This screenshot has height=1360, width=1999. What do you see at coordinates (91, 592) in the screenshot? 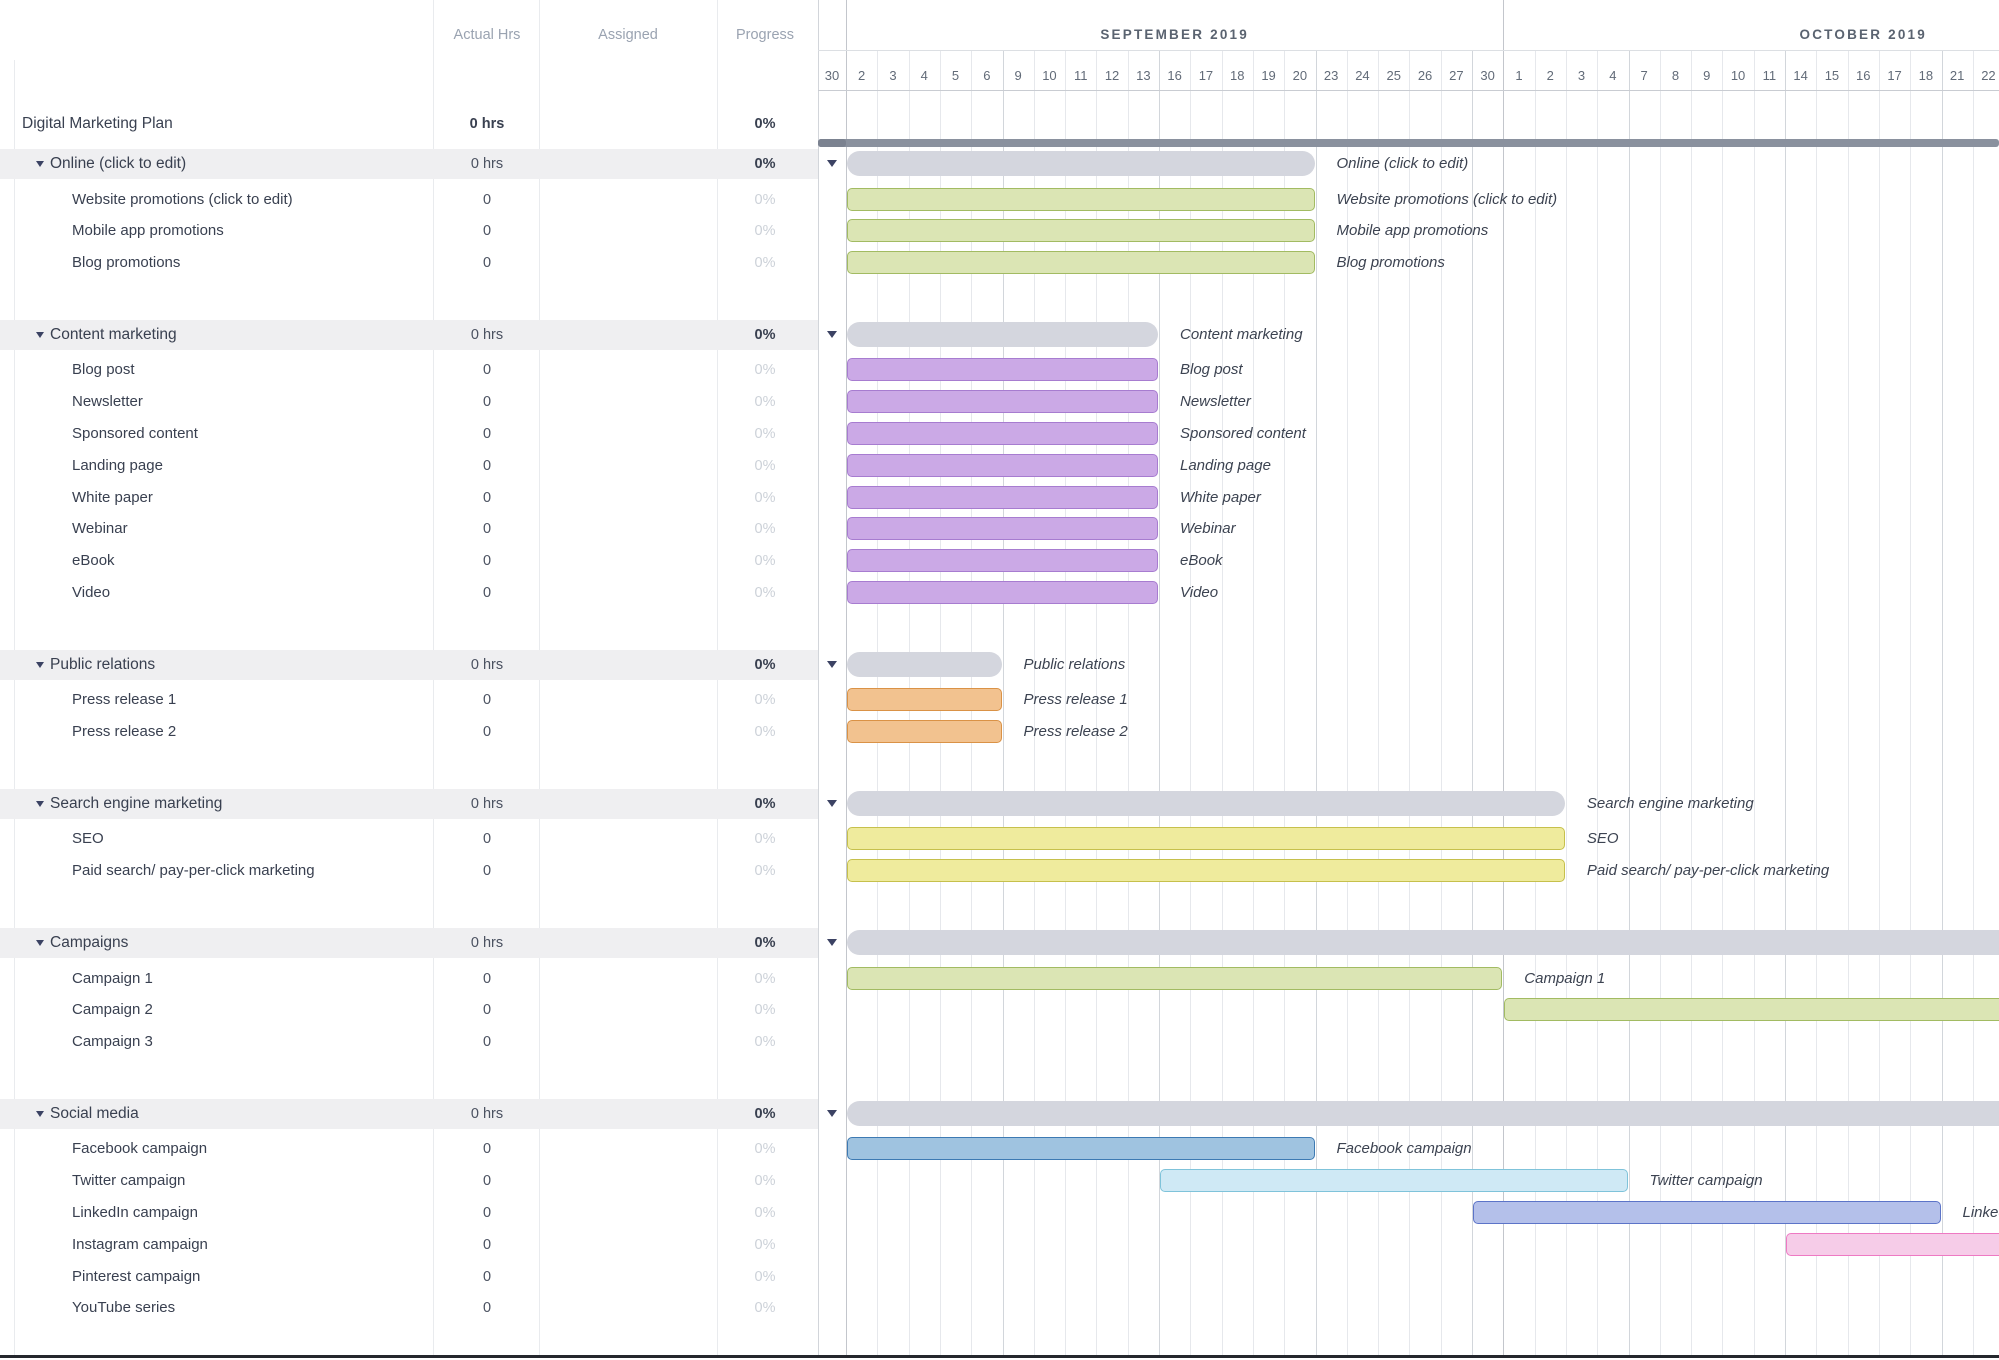
I see `task-name: Video` at bounding box center [91, 592].